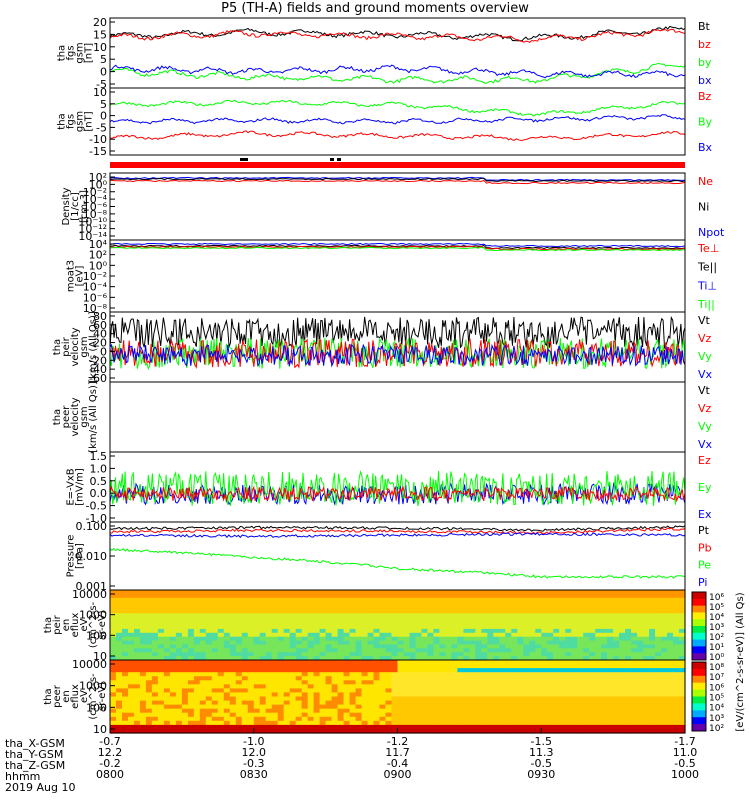 This screenshot has height=800, width=750. I want to click on series-By, so click(397, 108).